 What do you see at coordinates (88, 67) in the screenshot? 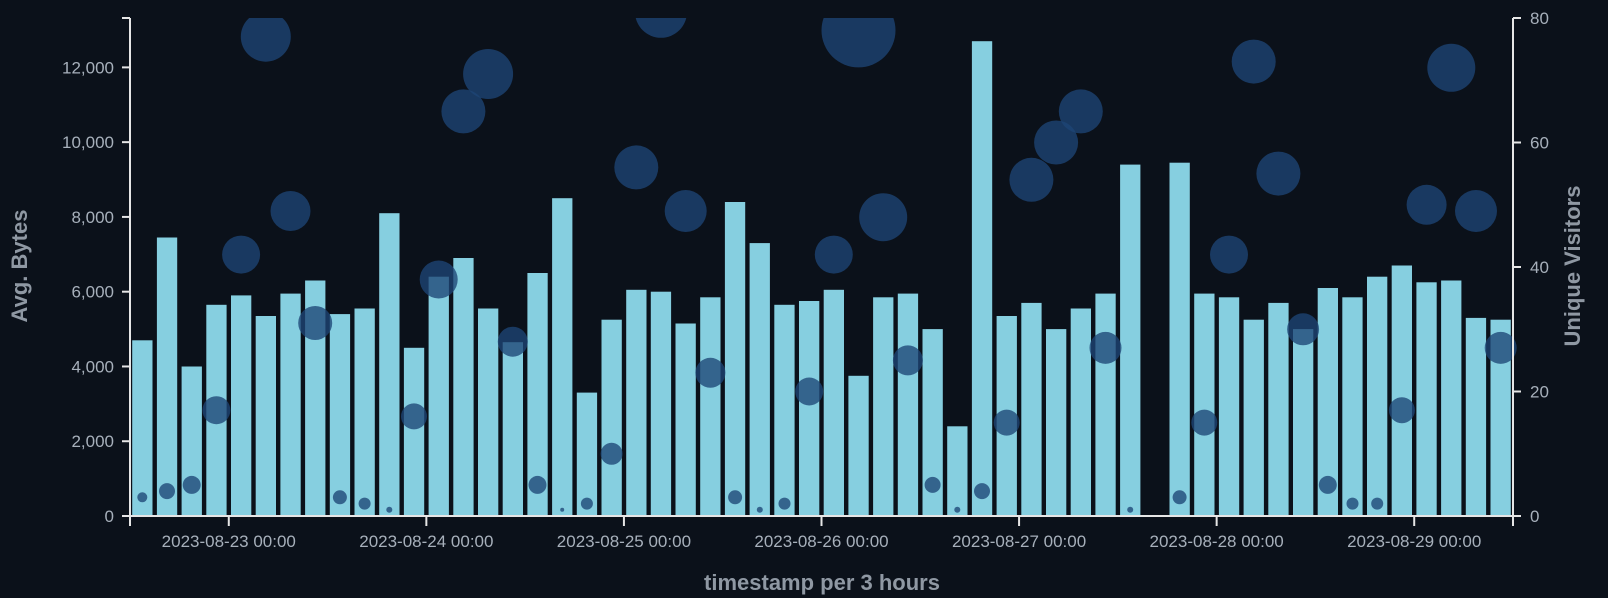
I see `y-tick-label: 12,000` at bounding box center [88, 67].